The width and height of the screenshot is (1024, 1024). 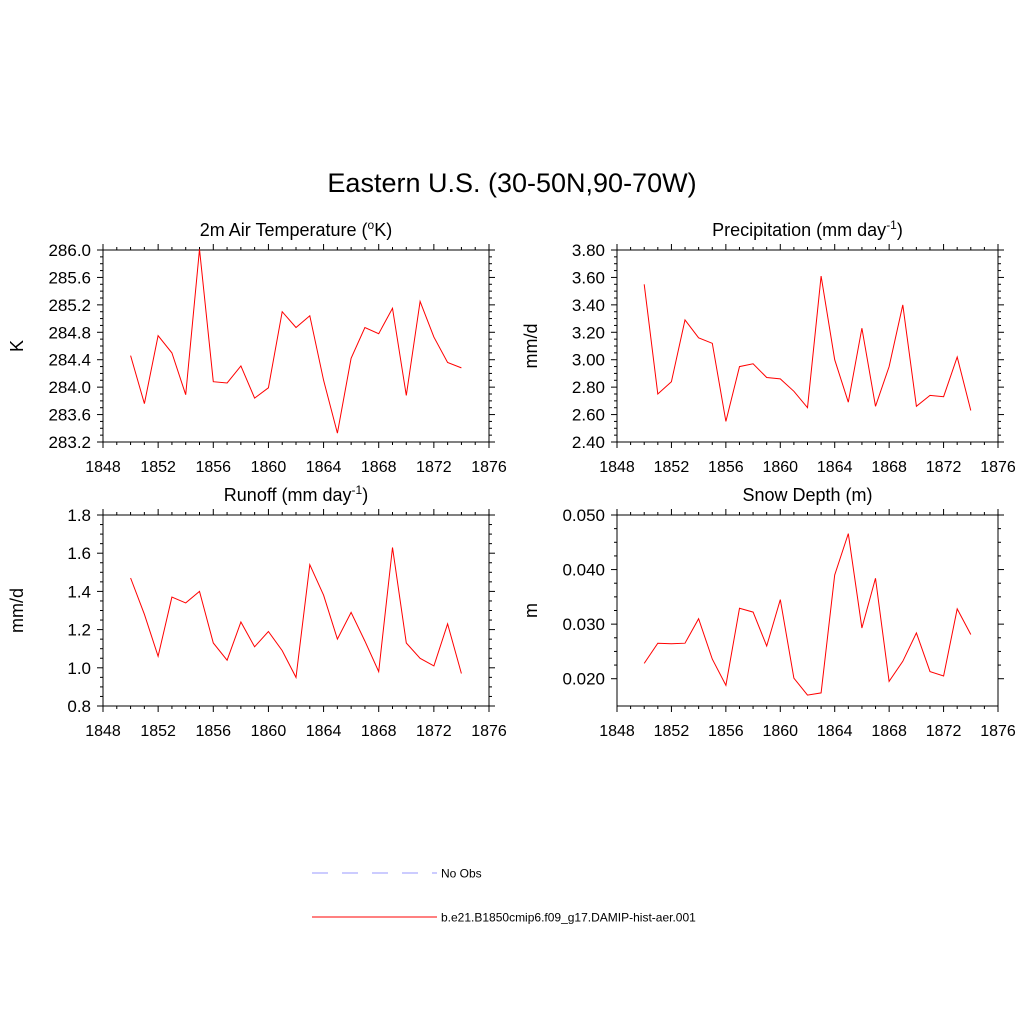 I want to click on y-tick-label: 3.60, so click(x=588, y=277).